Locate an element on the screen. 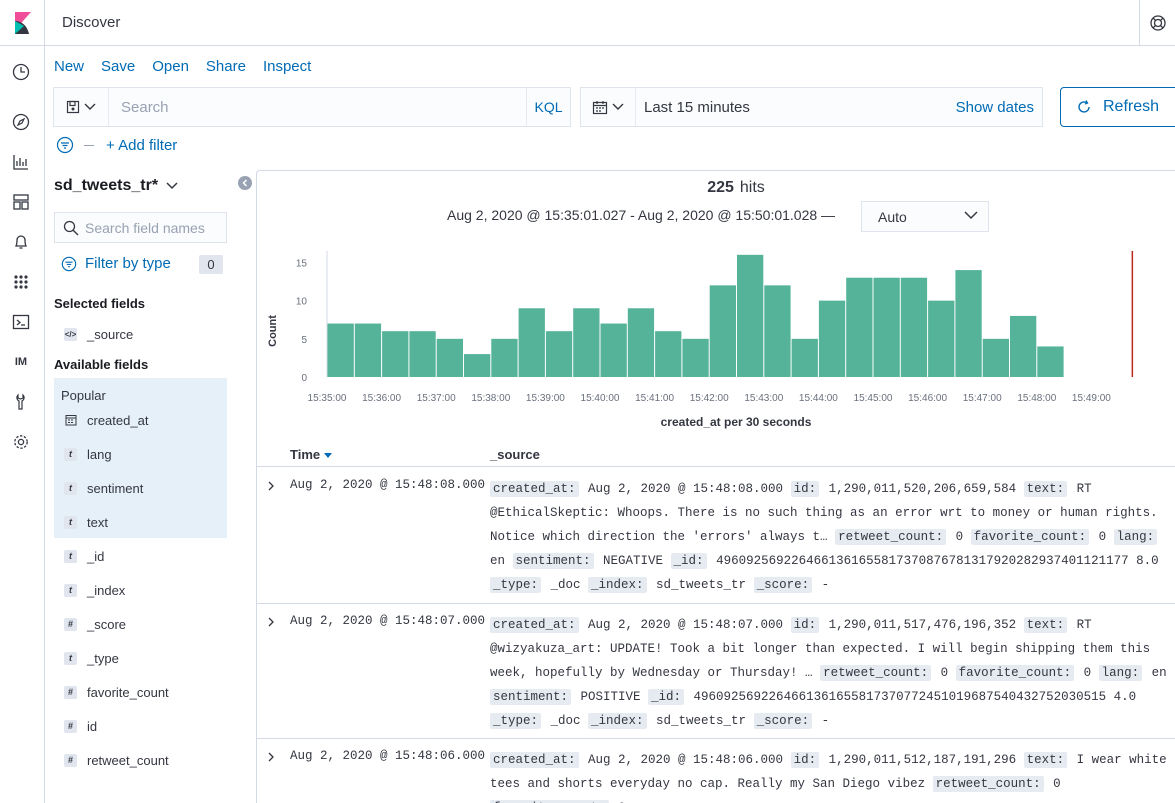 The height and width of the screenshot is (803, 1175). source-field-value: NEGATIVE is located at coordinates (633, 561).